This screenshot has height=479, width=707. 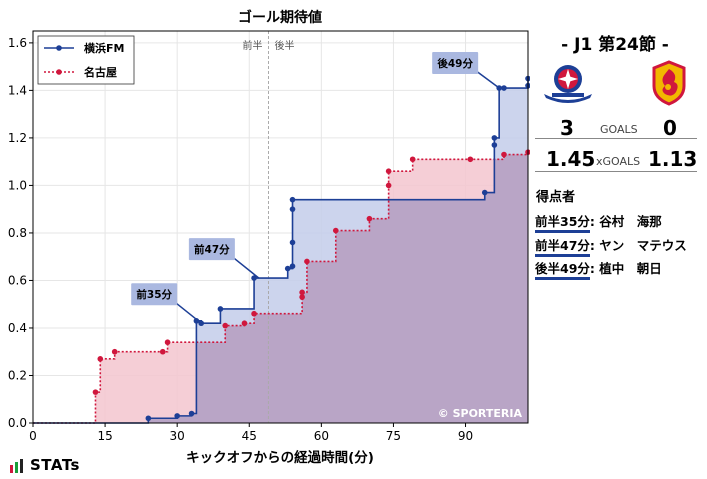 I want to click on scorer-item: 後半49分: 植中 朝日, so click(x=598, y=269).